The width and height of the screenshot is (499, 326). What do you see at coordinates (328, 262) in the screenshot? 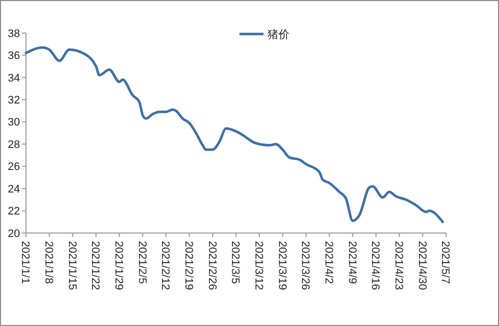
I see `x-tick-label: 2021/4/2` at bounding box center [328, 262].